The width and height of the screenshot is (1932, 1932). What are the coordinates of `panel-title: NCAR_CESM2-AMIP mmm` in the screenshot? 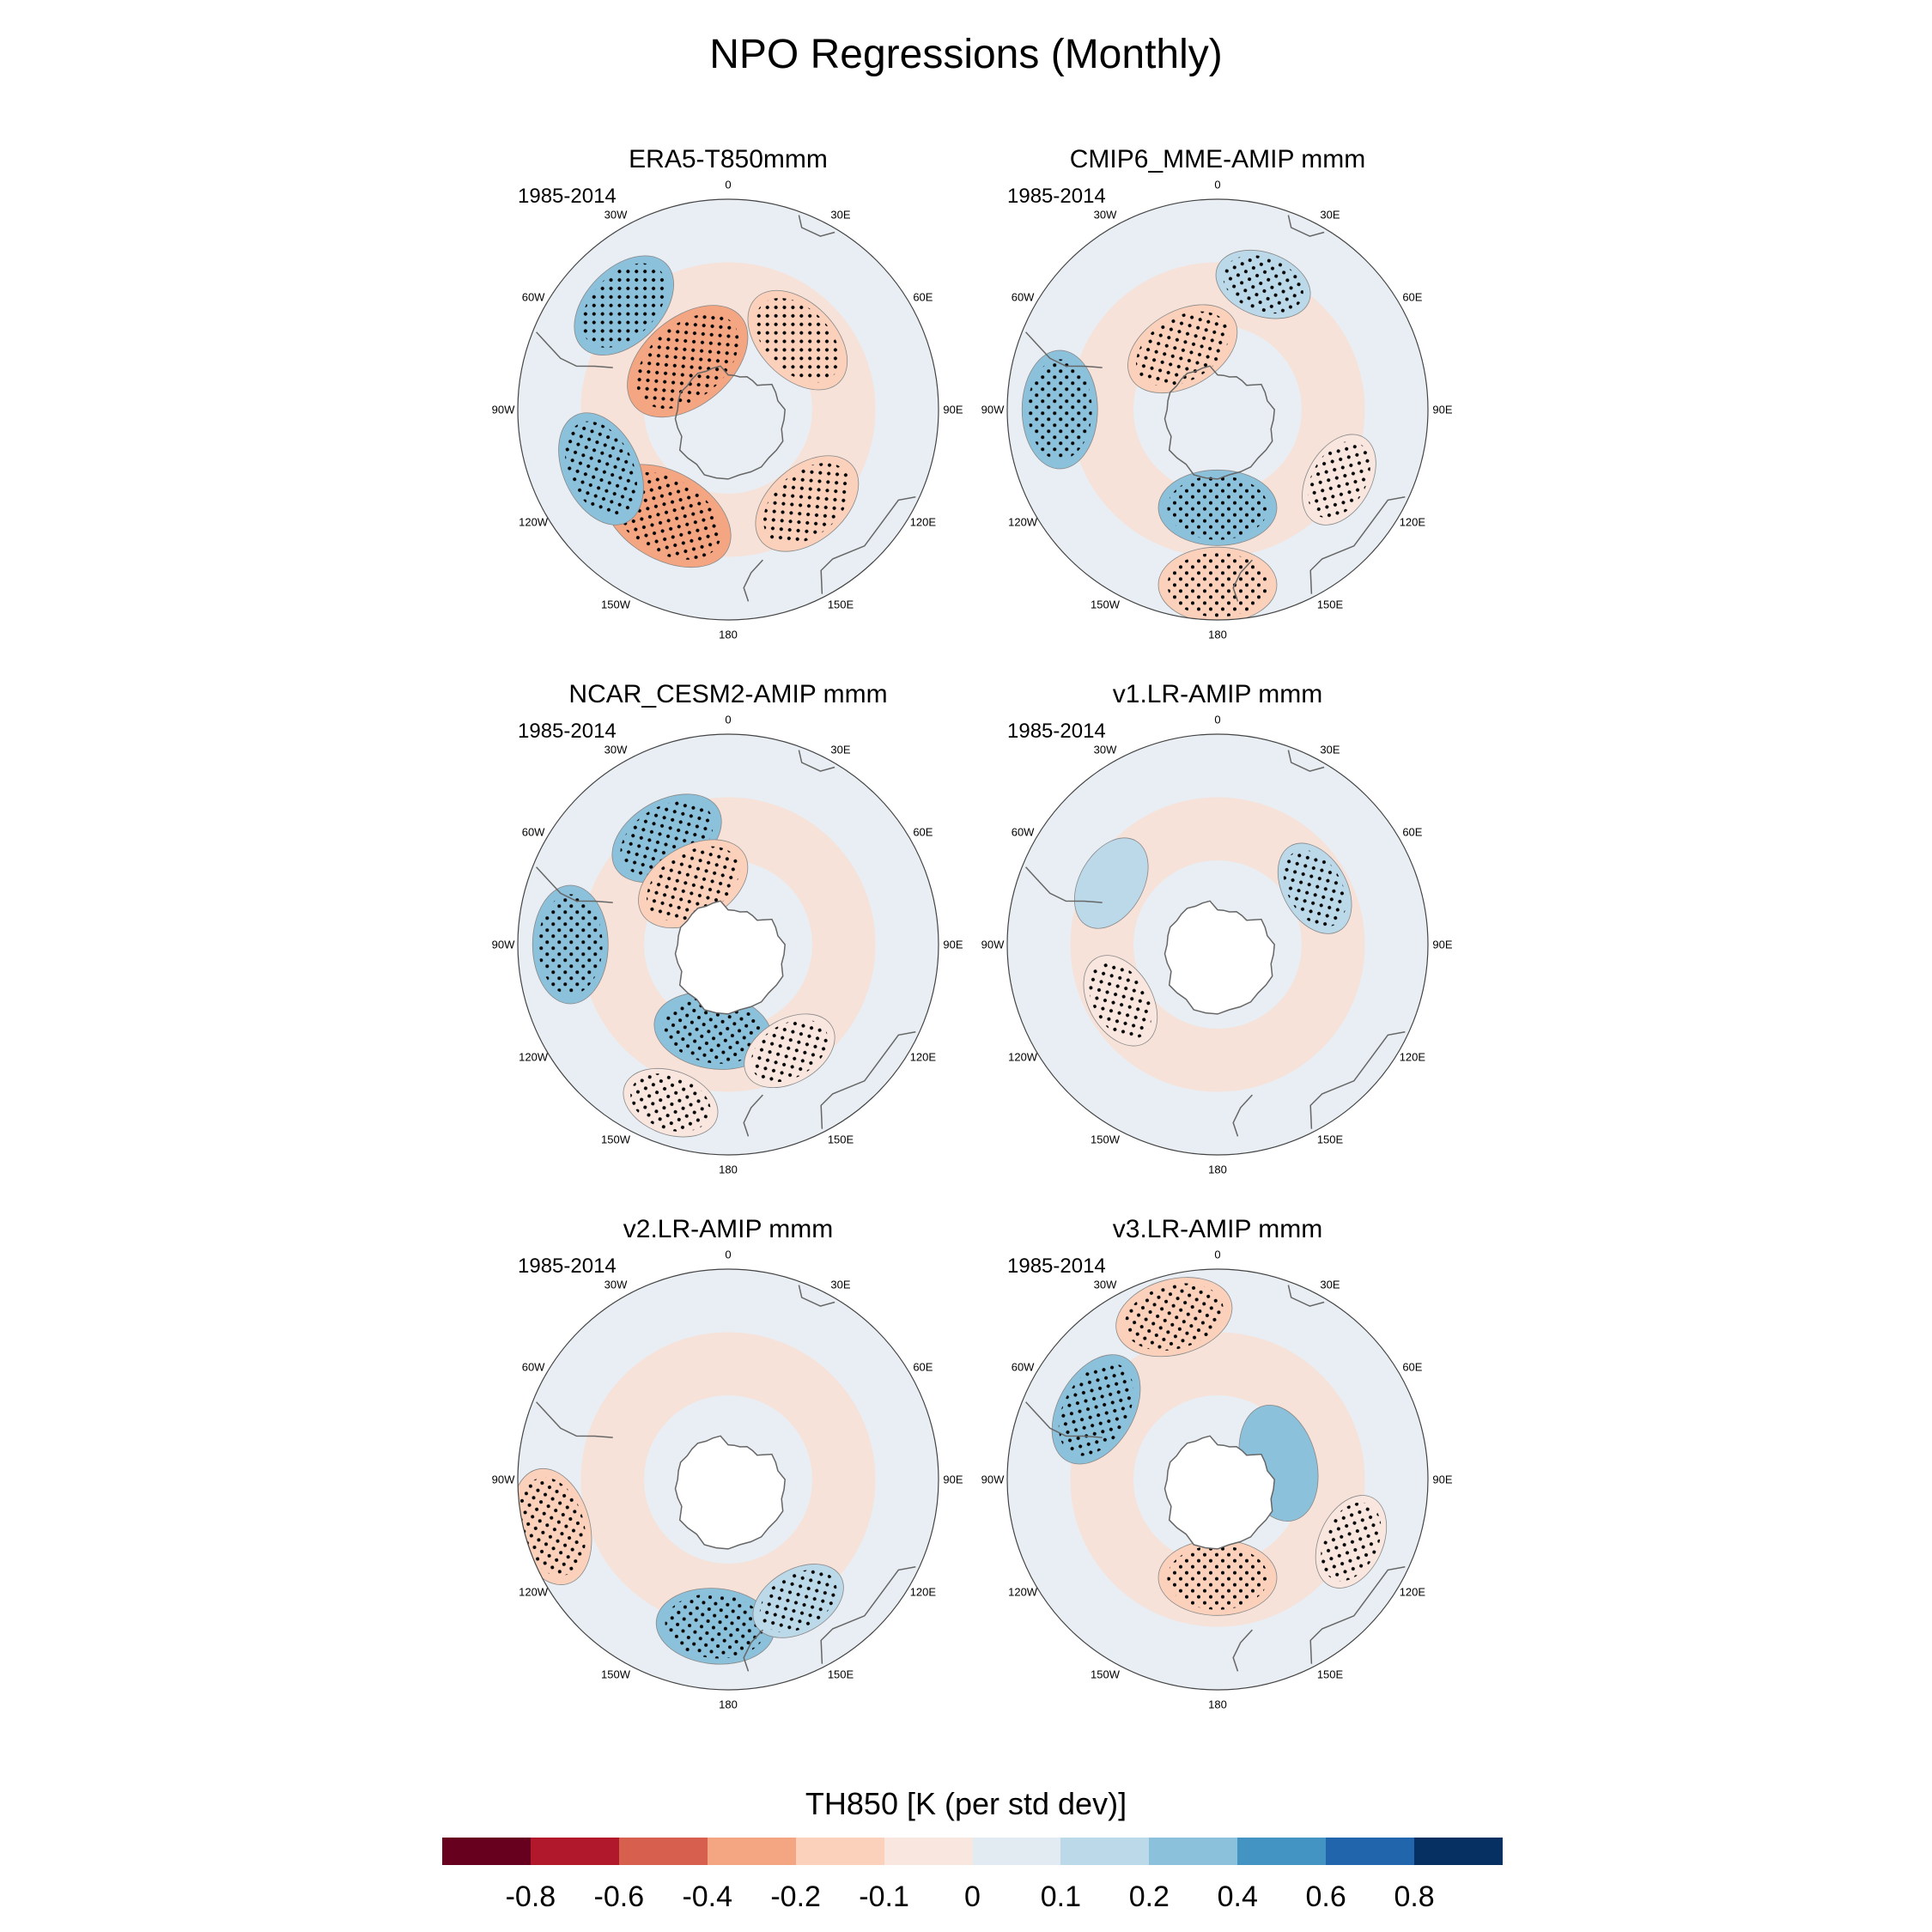 It's located at (728, 694).